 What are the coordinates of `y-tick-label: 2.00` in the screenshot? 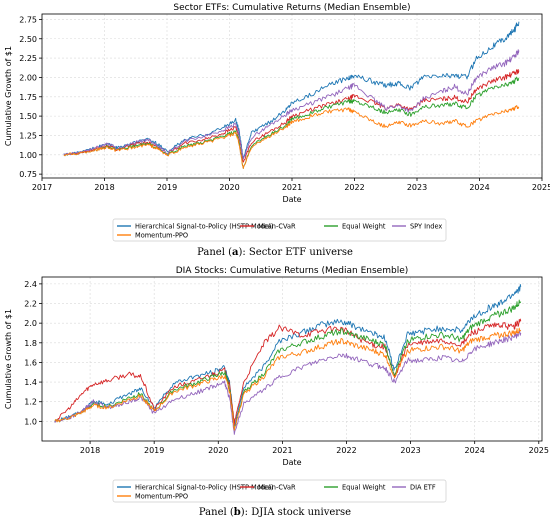 It's located at (28, 77).